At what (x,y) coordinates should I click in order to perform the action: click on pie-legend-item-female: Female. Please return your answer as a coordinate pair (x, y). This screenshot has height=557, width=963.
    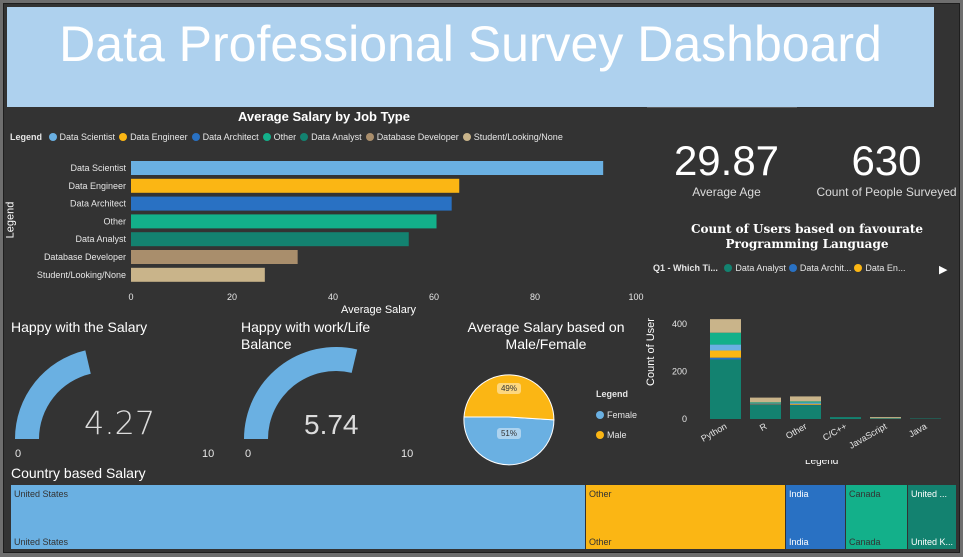
    Looking at the image, I should click on (616, 415).